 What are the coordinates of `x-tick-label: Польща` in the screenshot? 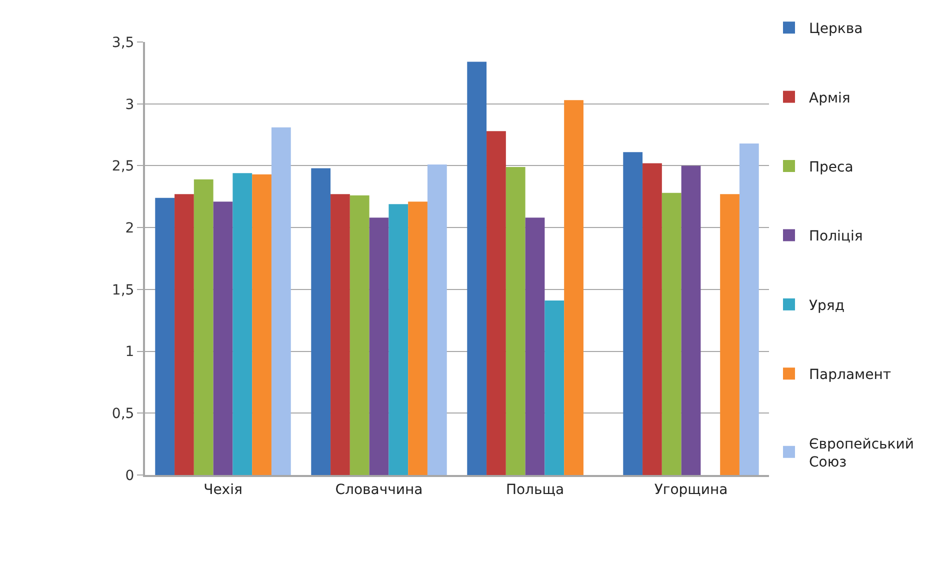 It's located at (535, 490).